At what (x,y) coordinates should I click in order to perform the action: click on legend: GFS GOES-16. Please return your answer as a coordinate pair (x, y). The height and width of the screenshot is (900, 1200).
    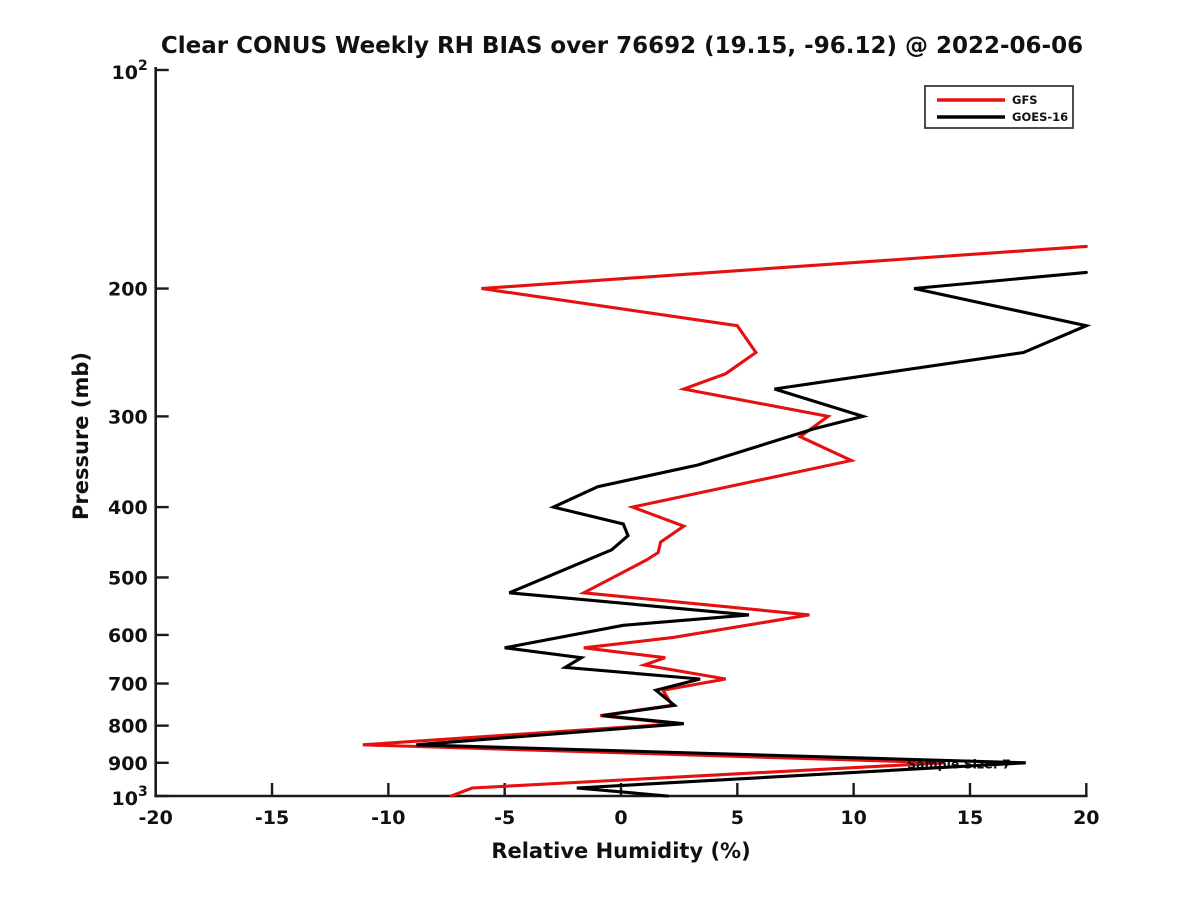
    Looking at the image, I should click on (999, 107).